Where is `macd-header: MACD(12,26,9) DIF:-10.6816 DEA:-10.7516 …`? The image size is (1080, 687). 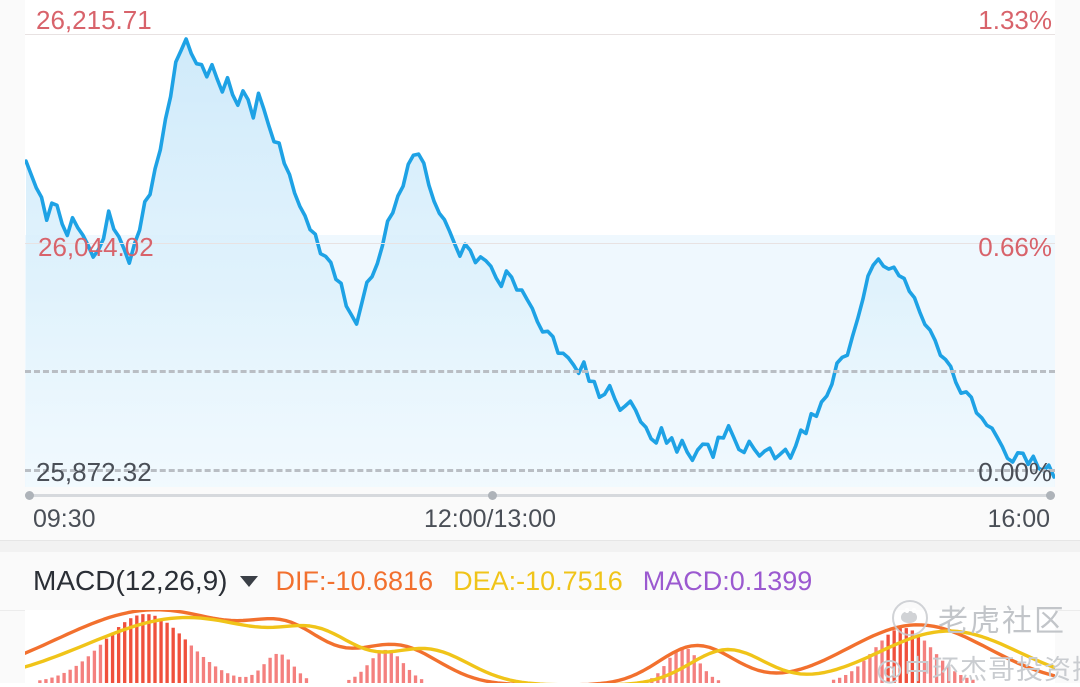 macd-header: MACD(12,26,9) DIF:-10.6816 DEA:-10.7516 … is located at coordinates (540, 581).